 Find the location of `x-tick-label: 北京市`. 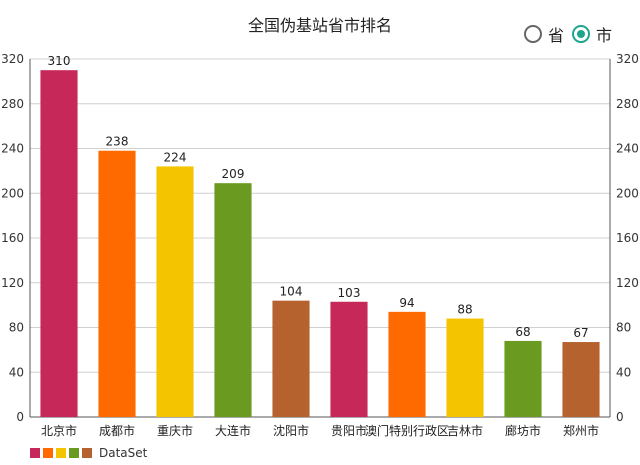

x-tick-label: 北京市 is located at coordinates (59, 430).